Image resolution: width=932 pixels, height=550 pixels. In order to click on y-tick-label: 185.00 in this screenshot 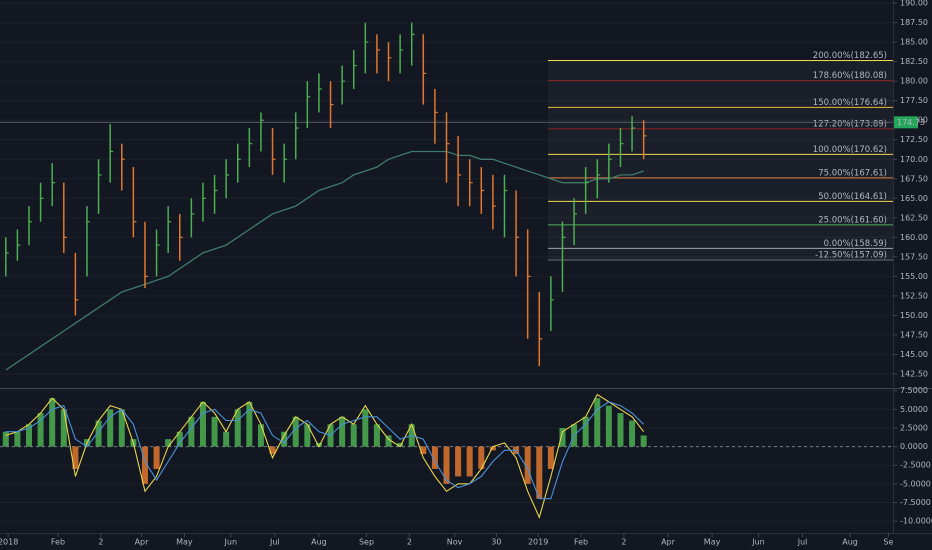, I will do `click(914, 42)`.